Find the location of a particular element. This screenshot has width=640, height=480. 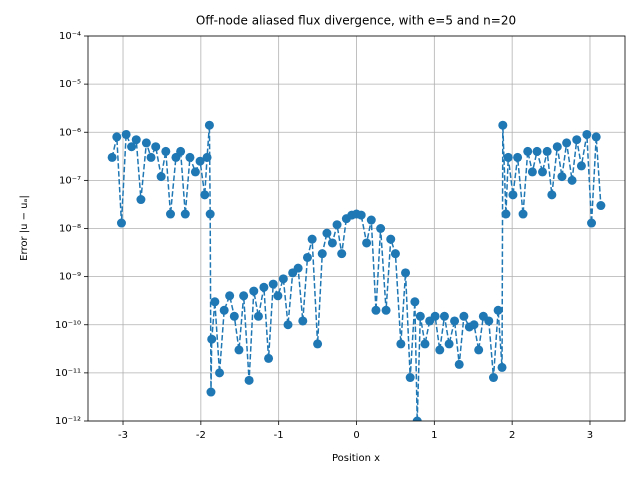

y-tick-label: 10⁻¹² is located at coordinates (68, 421).